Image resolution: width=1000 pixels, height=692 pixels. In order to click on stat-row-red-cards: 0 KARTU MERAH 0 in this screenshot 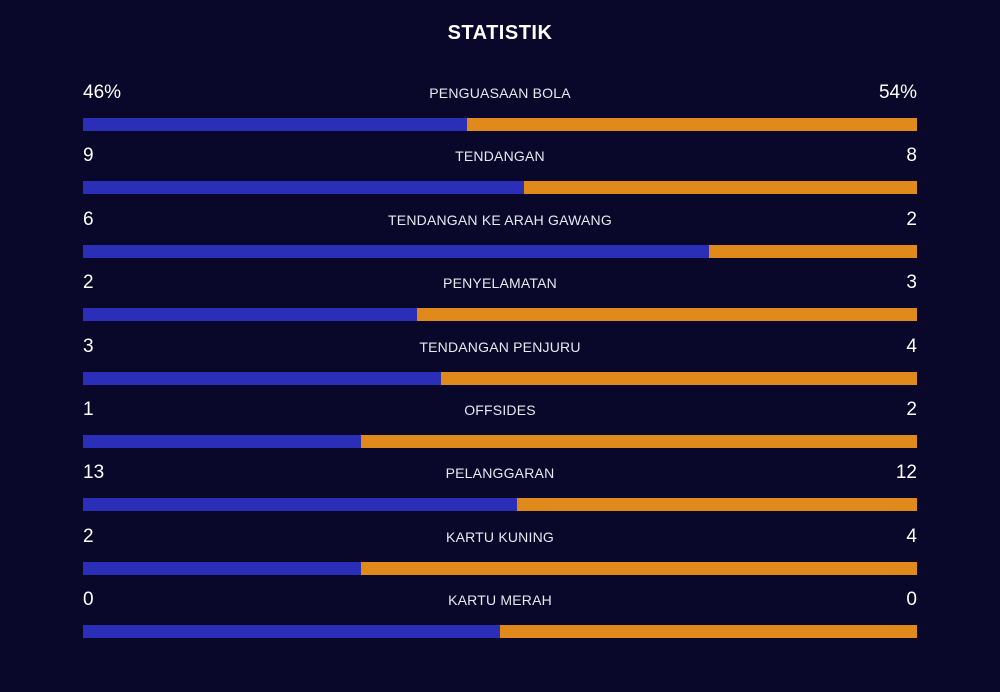, I will do `click(500, 618)`.